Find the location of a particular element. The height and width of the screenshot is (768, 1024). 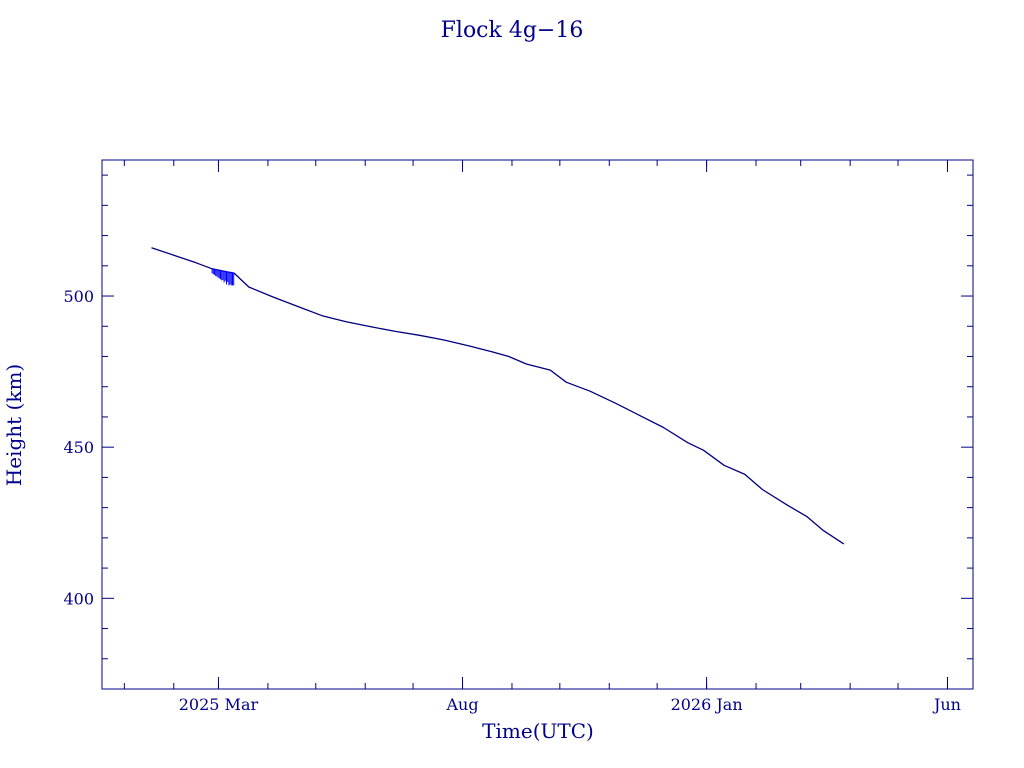

noise-segment is located at coordinates (223, 277).